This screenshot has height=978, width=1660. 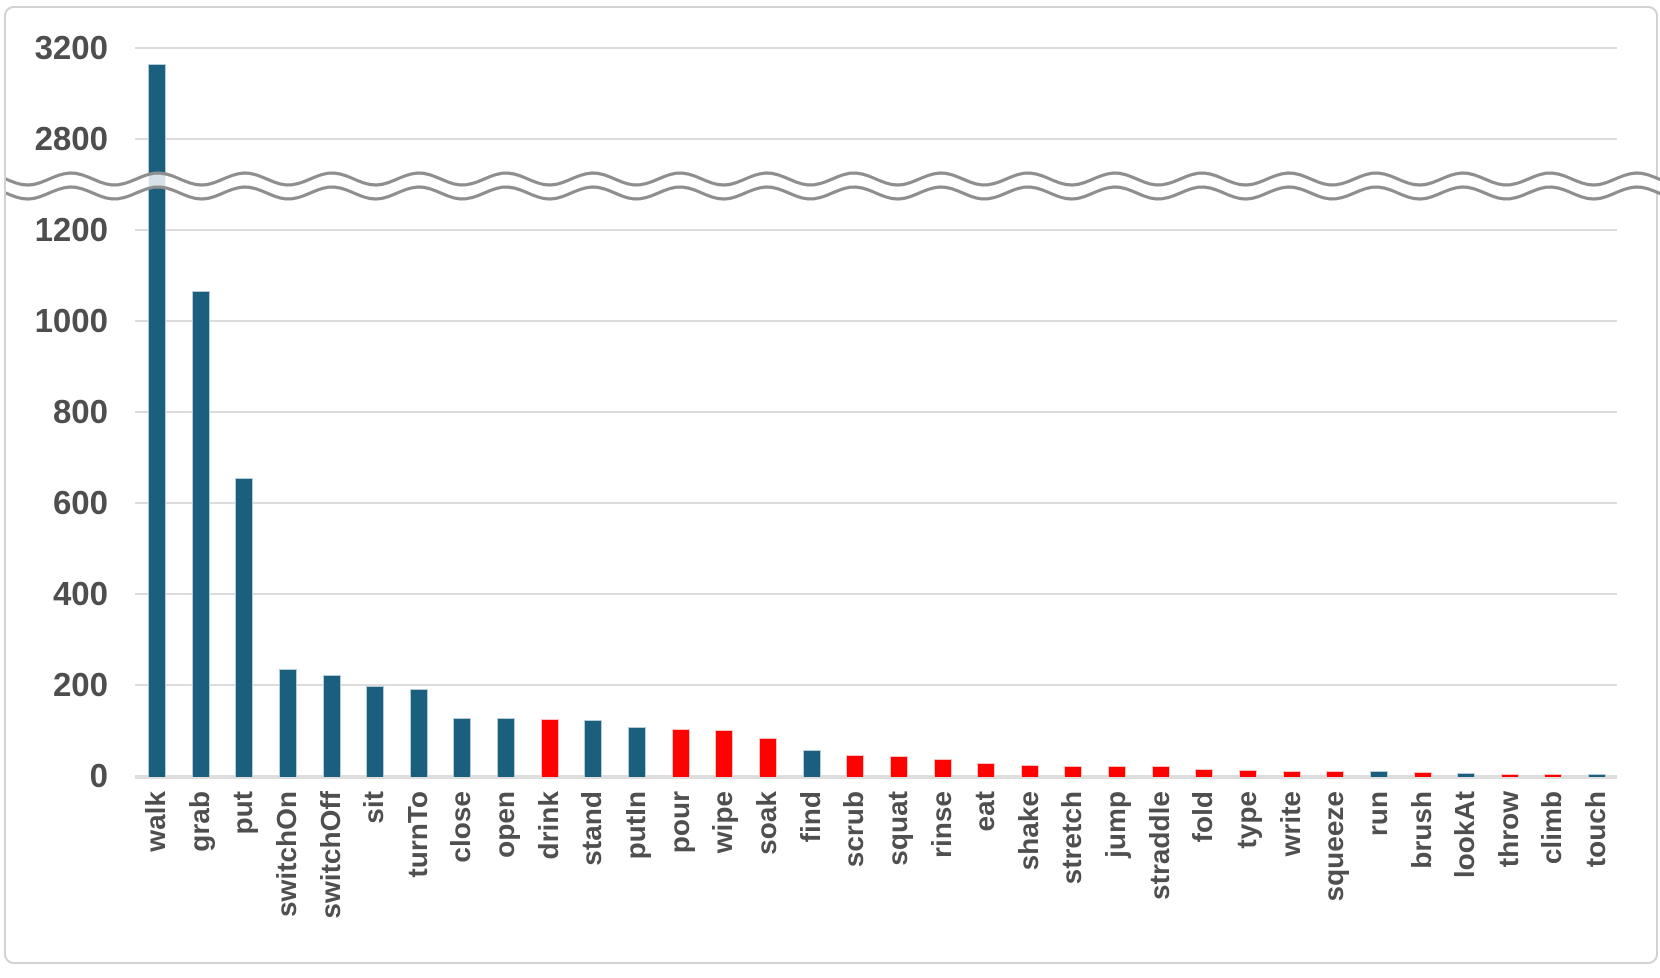 I want to click on x-tick-label-turnTo: turnTo, so click(x=417, y=834).